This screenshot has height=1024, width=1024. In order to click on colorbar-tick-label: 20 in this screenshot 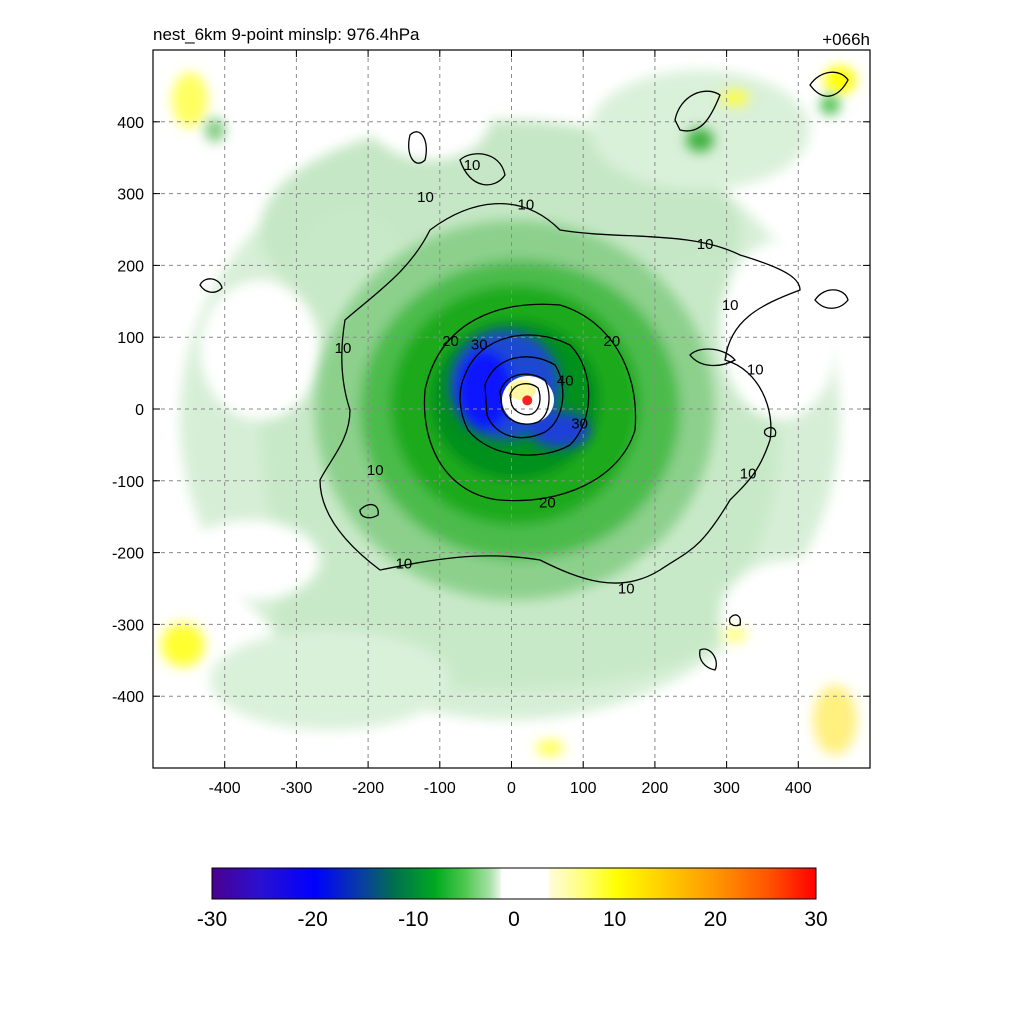, I will do `click(715, 919)`.